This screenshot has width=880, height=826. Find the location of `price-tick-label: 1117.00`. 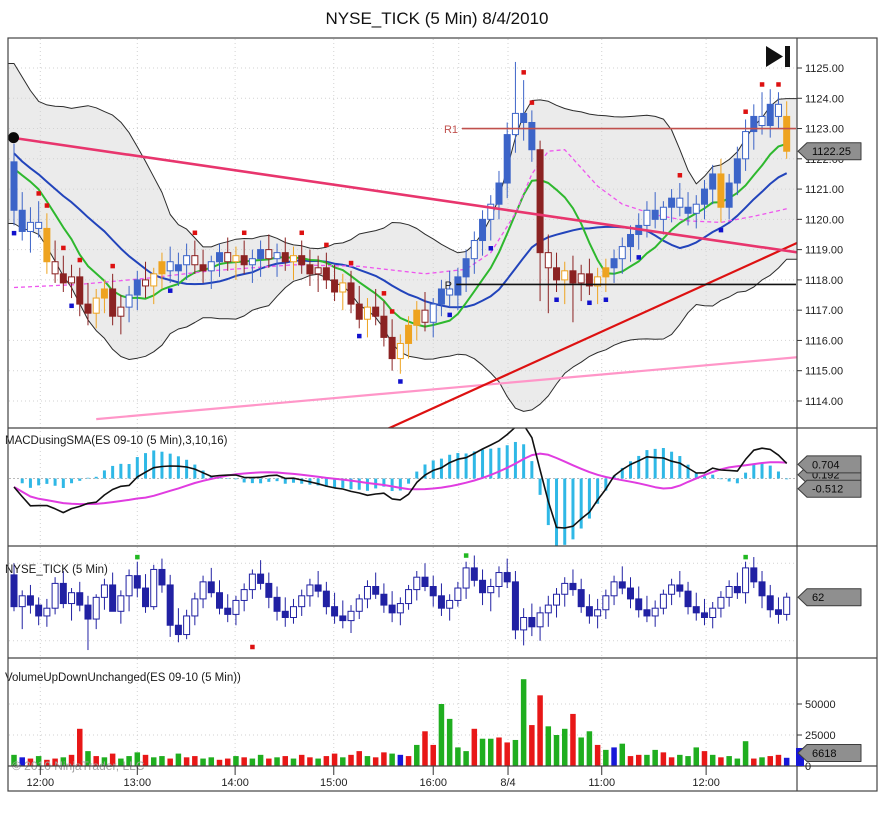

price-tick-label: 1117.00 is located at coordinates (824, 311).